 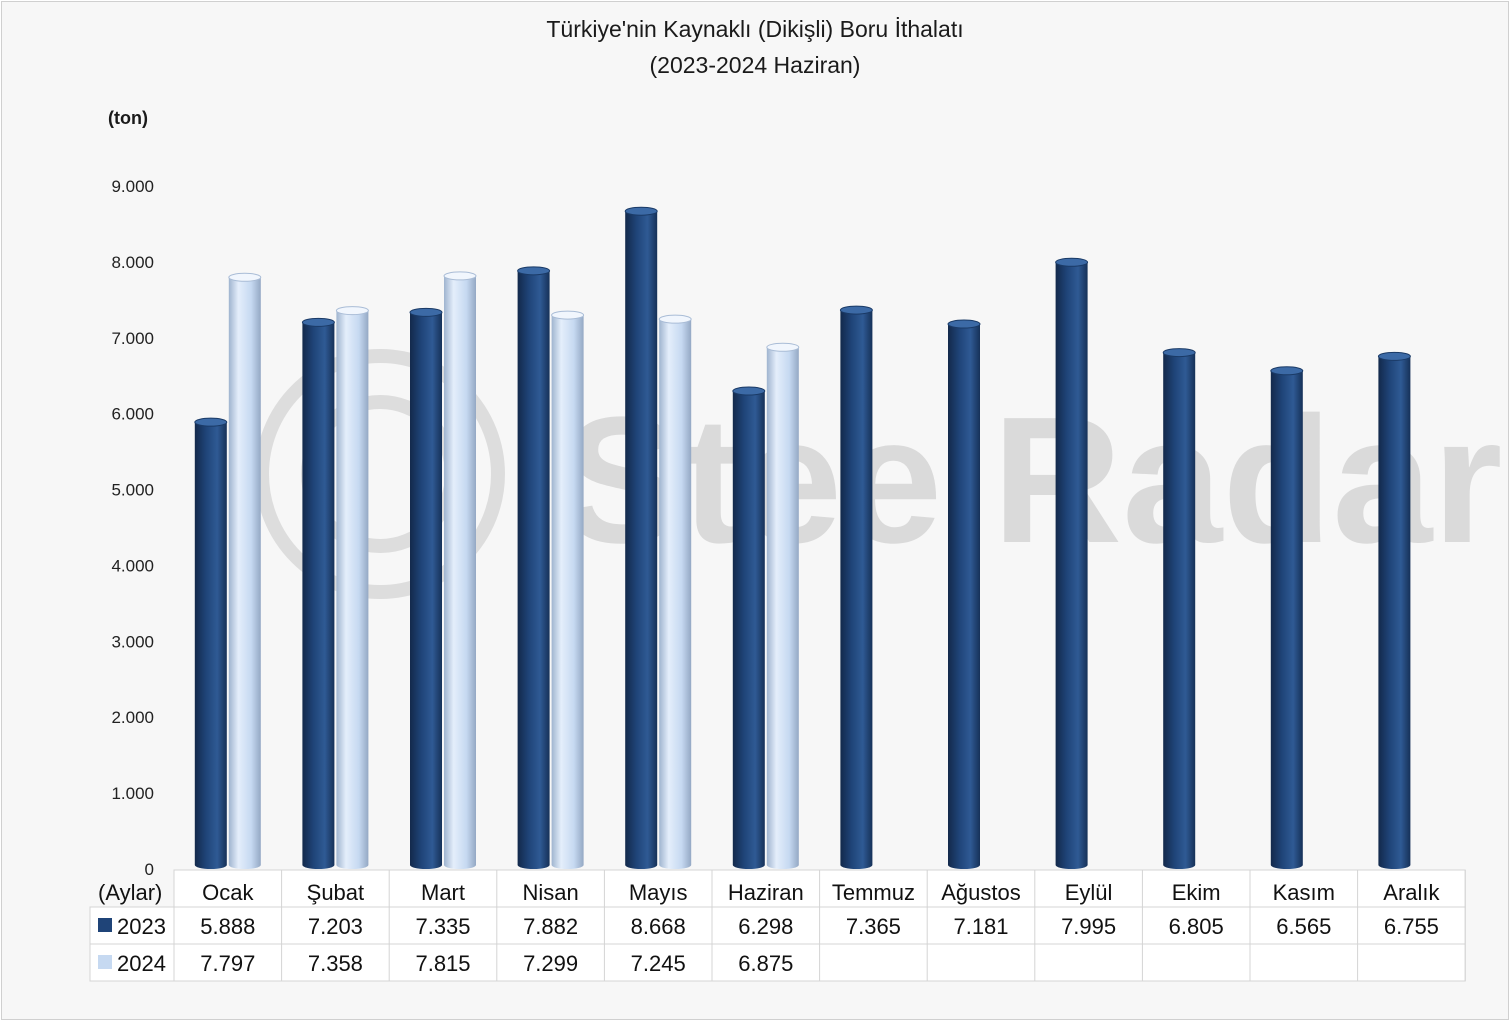 I want to click on y-axis-unit-label: (ton), so click(x=128, y=118).